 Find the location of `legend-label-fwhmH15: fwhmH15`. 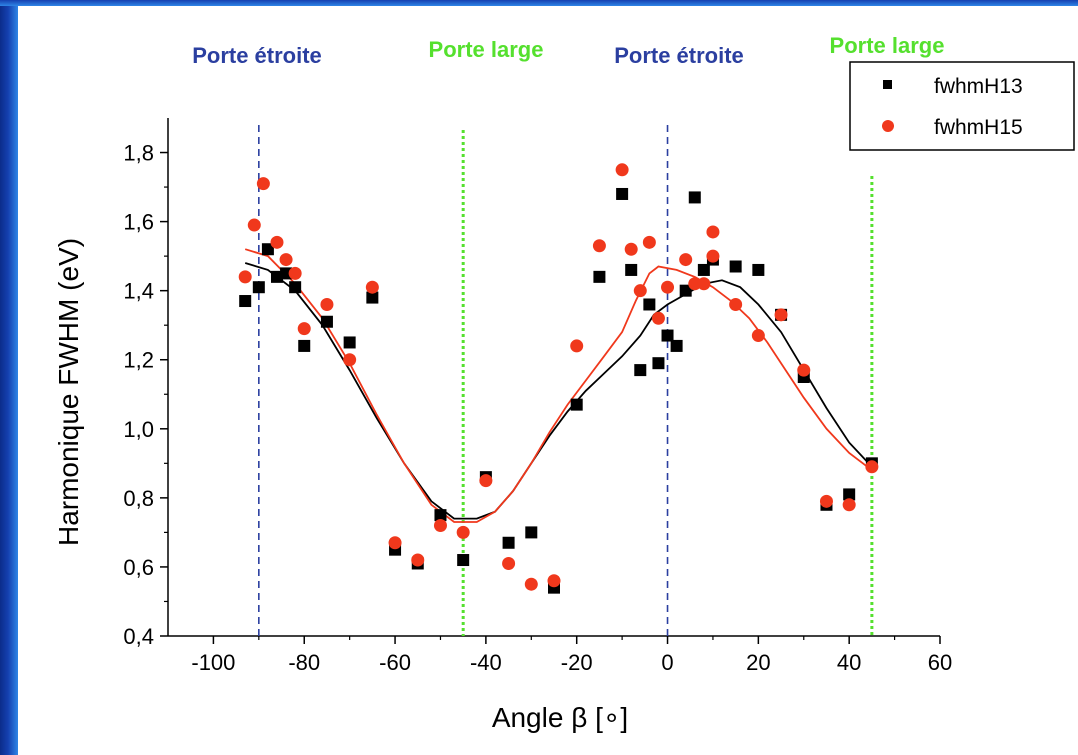

legend-label-fwhmH15: fwhmH15 is located at coordinates (978, 127).